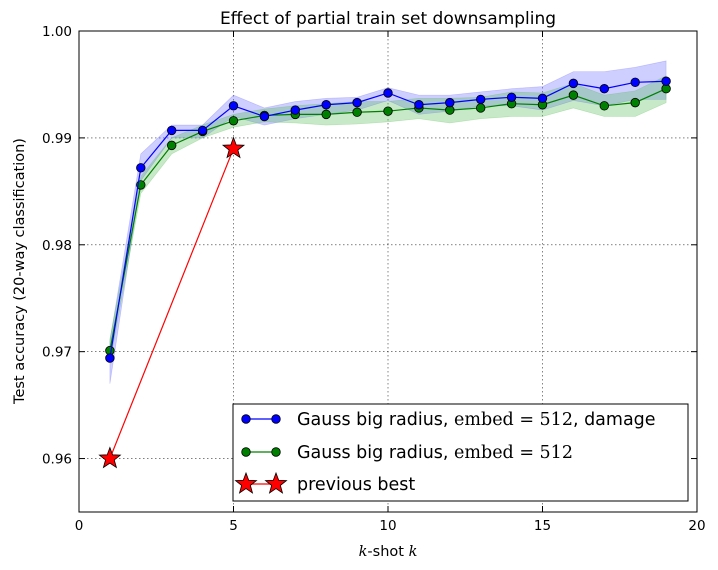 Image resolution: width=718 pixels, height=570 pixels. I want to click on legend-entry: previous best, so click(324, 483).